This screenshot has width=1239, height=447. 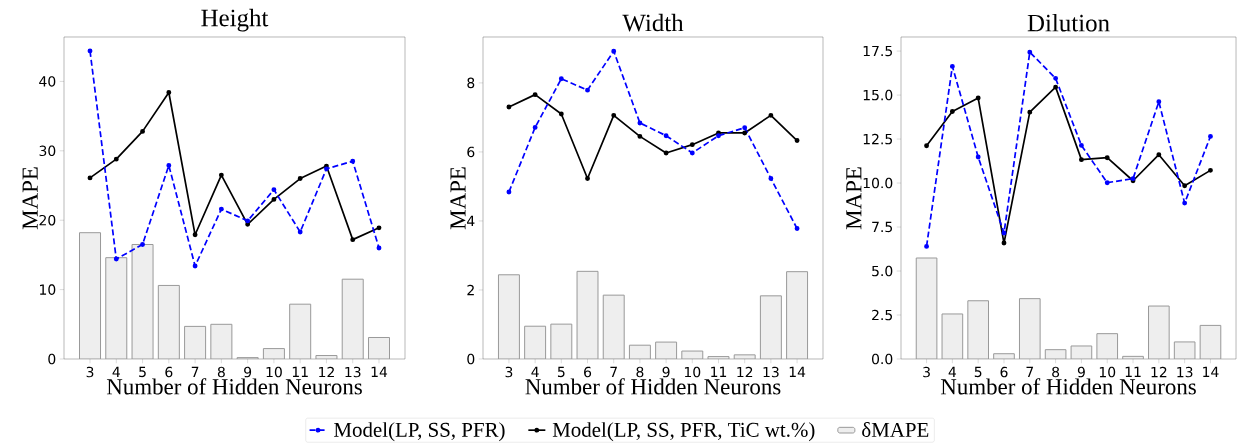 What do you see at coordinates (471, 221) in the screenshot?
I see `y-tick-label: 4` at bounding box center [471, 221].